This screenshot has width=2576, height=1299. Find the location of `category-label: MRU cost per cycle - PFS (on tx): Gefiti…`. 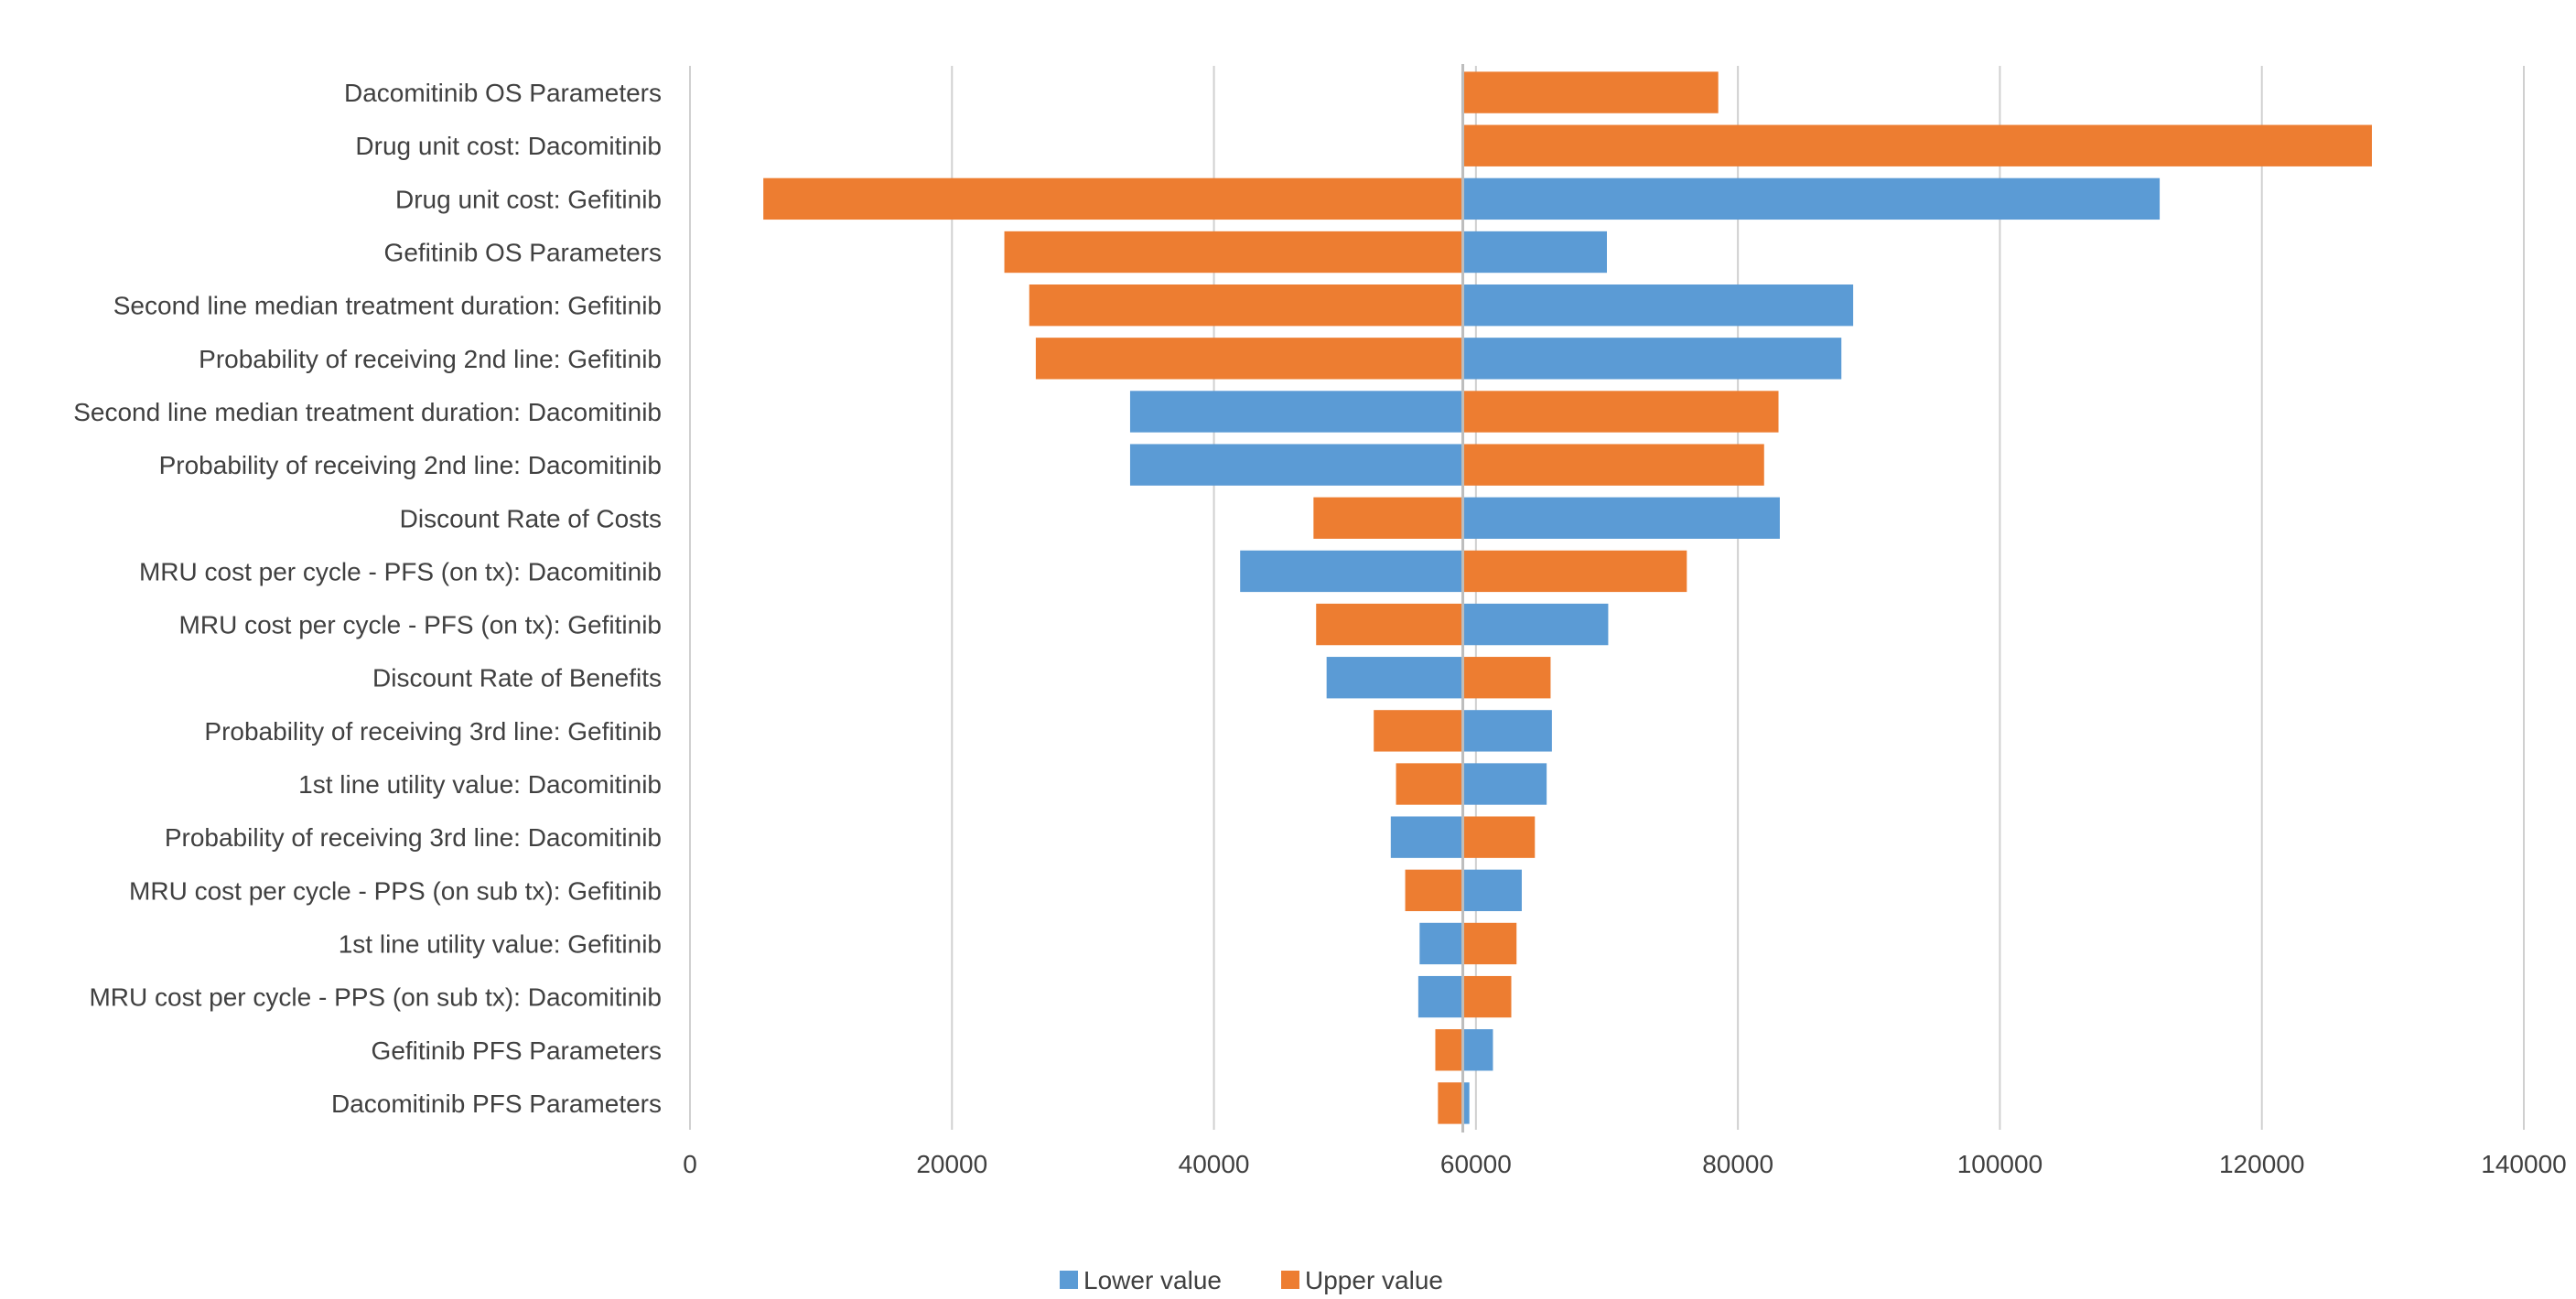

category-label: MRU cost per cycle - PFS (on tx): Gefiti… is located at coordinates (420, 625).